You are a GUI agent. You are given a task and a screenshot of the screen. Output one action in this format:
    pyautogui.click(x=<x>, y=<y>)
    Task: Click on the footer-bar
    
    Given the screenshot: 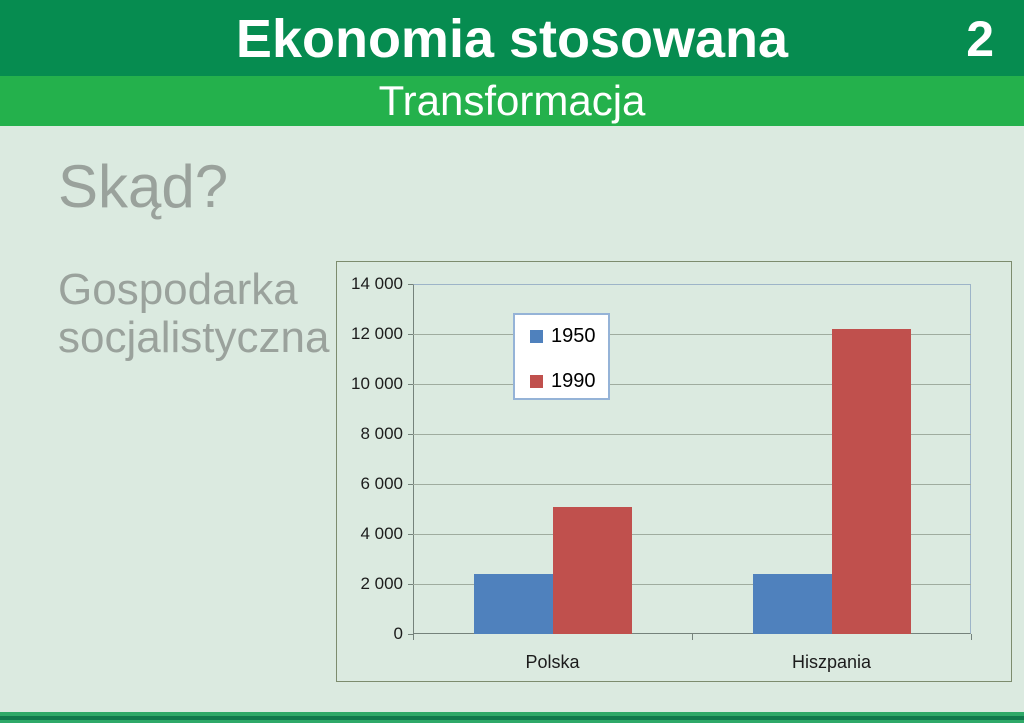 What is the action you would take?
    pyautogui.click(x=512, y=717)
    